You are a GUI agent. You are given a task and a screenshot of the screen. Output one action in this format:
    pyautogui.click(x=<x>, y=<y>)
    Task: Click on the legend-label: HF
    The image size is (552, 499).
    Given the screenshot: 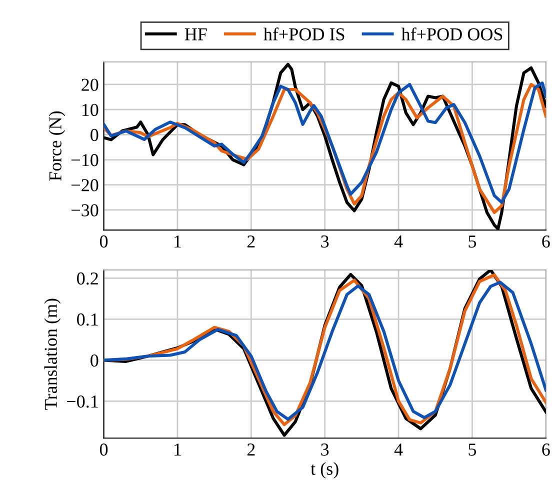 What is the action you would take?
    pyautogui.click(x=195, y=34)
    